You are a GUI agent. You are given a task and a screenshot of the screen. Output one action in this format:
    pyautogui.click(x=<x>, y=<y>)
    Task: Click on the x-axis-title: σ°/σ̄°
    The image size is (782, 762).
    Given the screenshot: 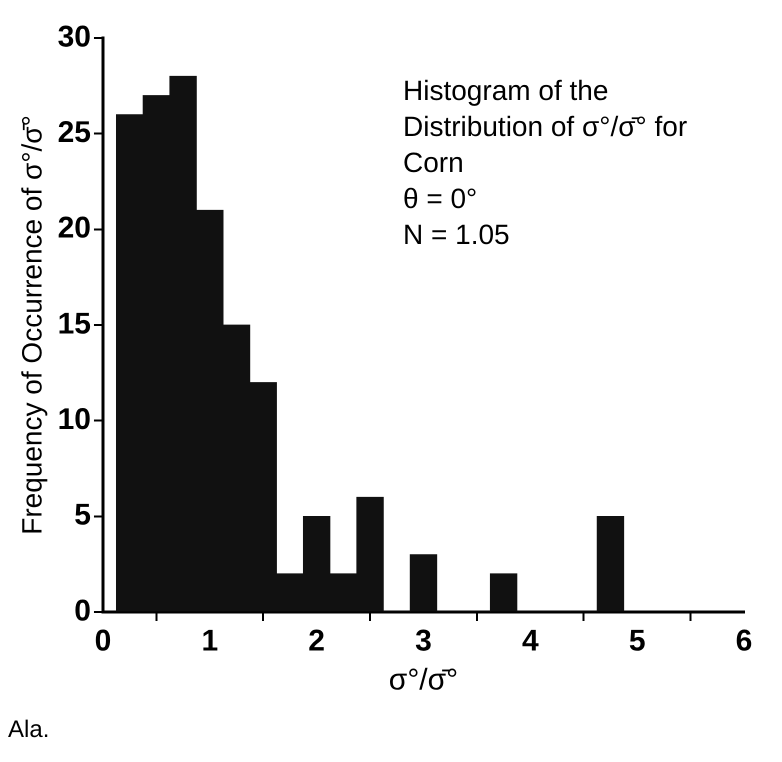 What is the action you would take?
    pyautogui.click(x=423, y=679)
    